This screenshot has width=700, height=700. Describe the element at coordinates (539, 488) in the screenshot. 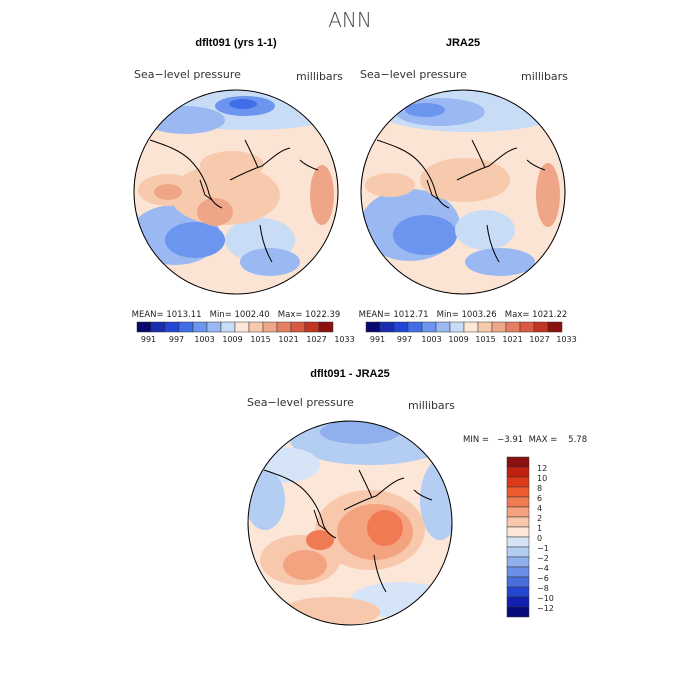

I see `colorbar-label: 8` at that location.